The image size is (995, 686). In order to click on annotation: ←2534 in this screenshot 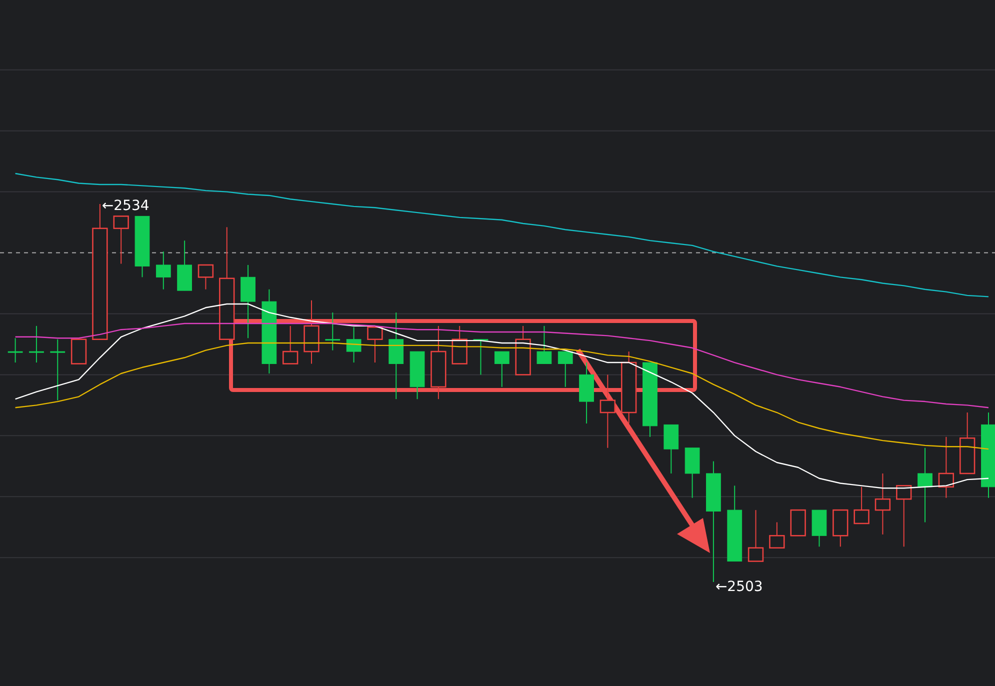, I will do `click(126, 206)`.